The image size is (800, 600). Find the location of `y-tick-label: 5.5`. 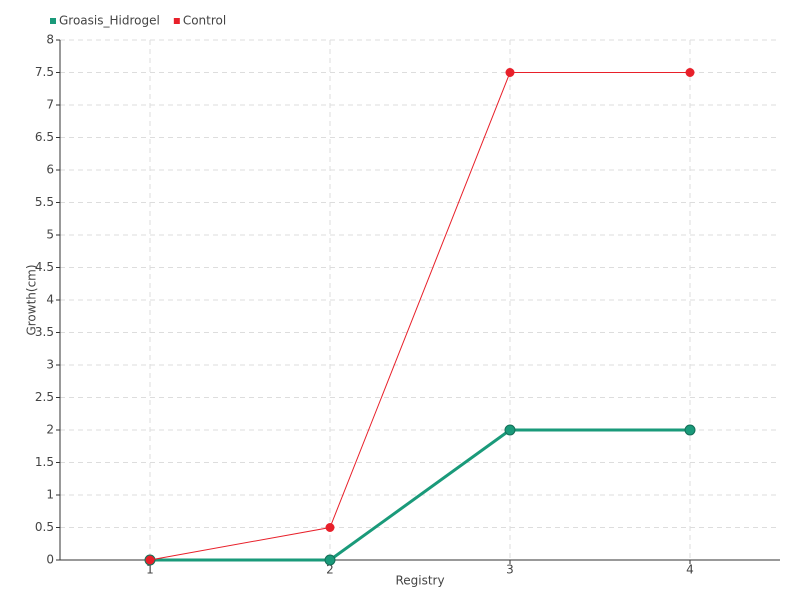

y-tick-label: 5.5 is located at coordinates (44, 202).